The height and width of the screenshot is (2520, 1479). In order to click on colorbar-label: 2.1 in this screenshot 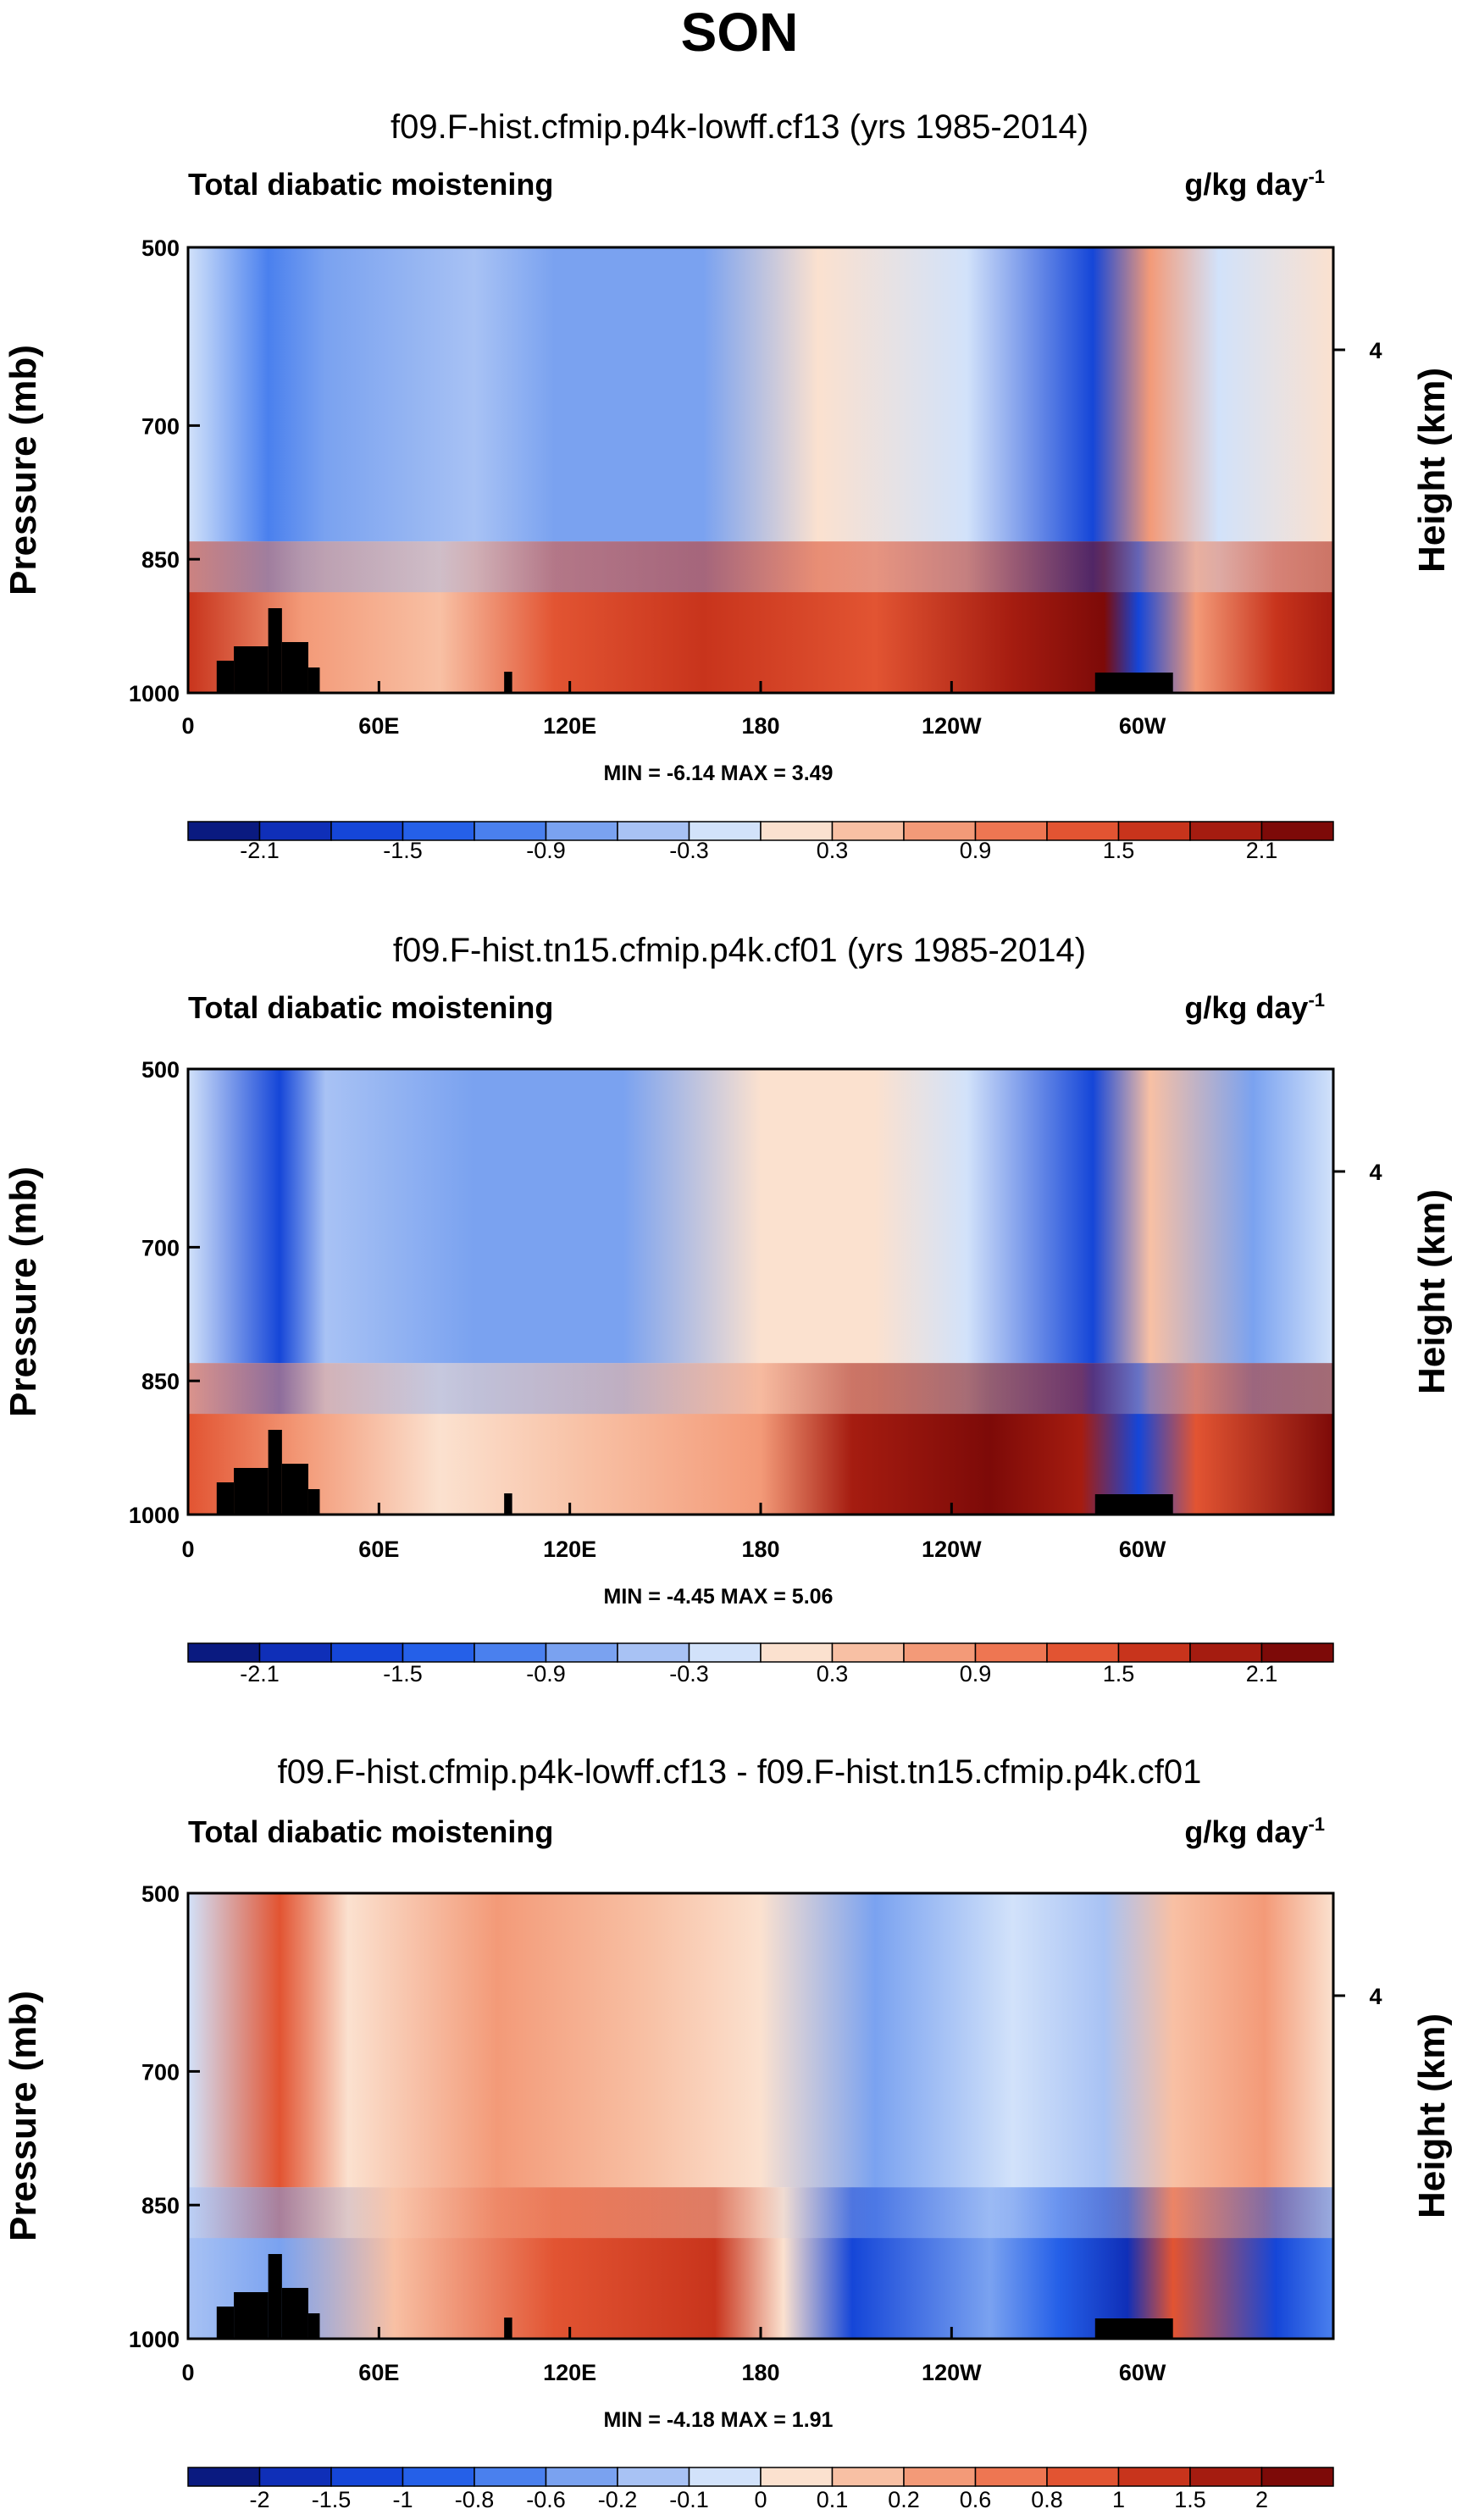, I will do `click(1262, 1673)`.